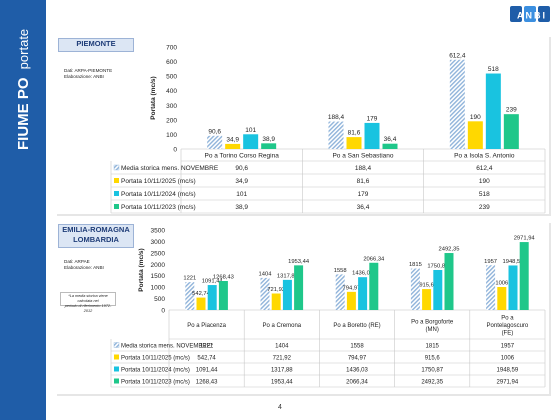 Image resolution: width=560 pixels, height=420 pixels. Describe the element at coordinates (352, 288) in the screenshot. I see `data-label: 794,97` at that location.